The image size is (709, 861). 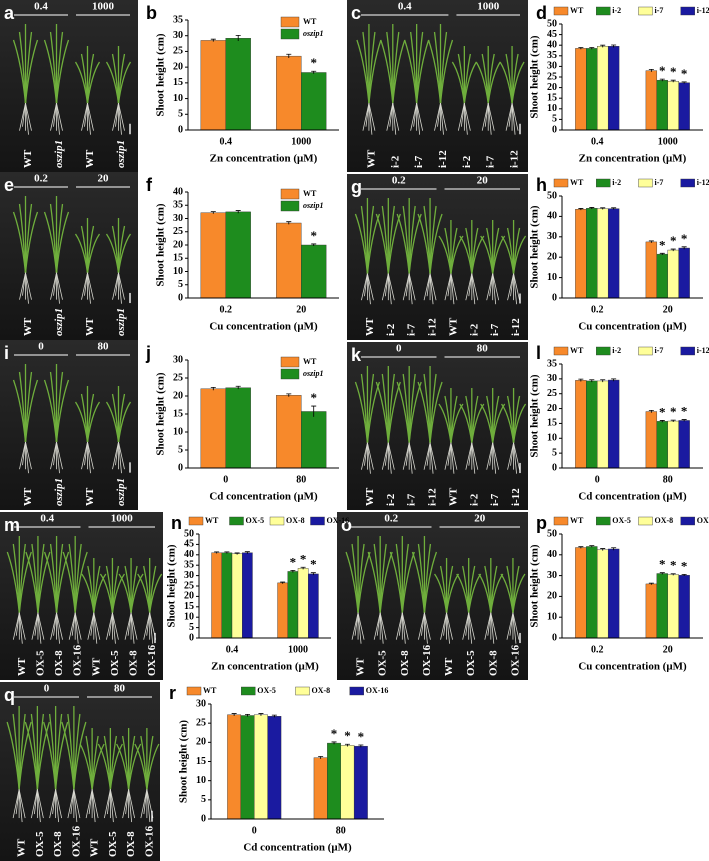 I want to click on x-tick-label: 0.2, so click(x=226, y=309).